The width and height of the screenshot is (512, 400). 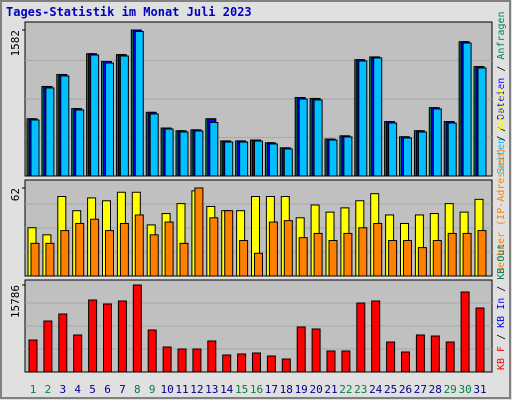 What do you see at coordinates (256, 389) in the screenshot?
I see `x-tick-label: 16` at bounding box center [256, 389].